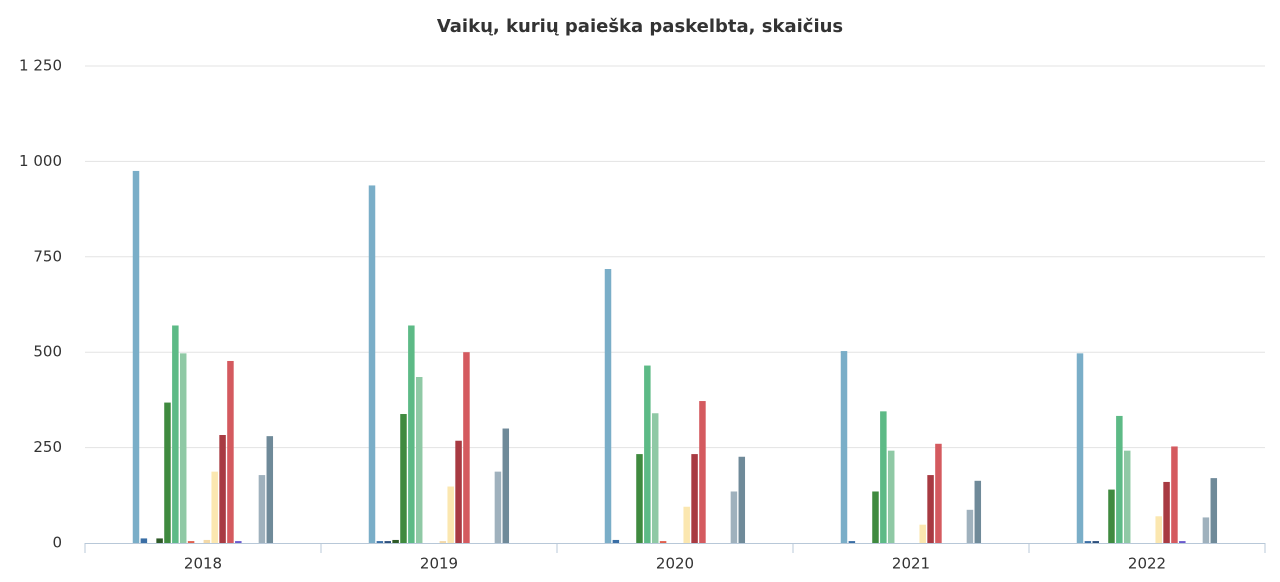  What do you see at coordinates (47, 447) in the screenshot?
I see `y-tick-label: 250` at bounding box center [47, 447].